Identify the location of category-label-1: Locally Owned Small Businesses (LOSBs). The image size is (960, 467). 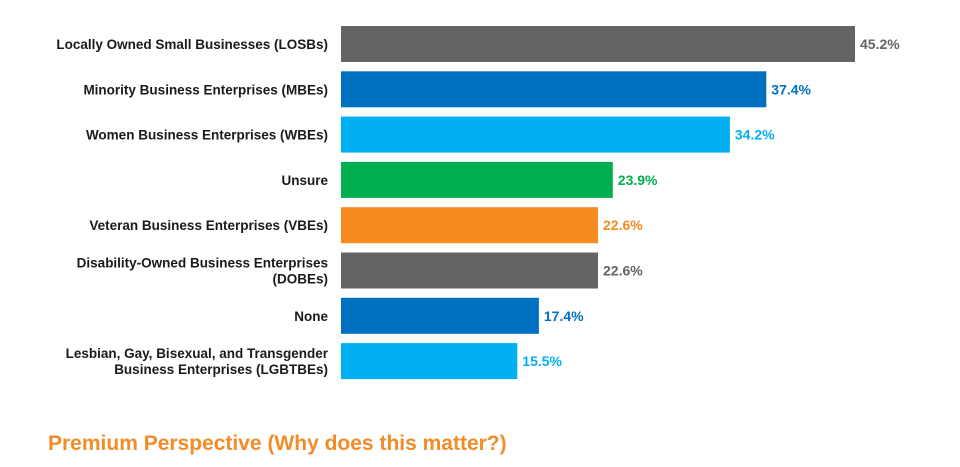
(192, 44).